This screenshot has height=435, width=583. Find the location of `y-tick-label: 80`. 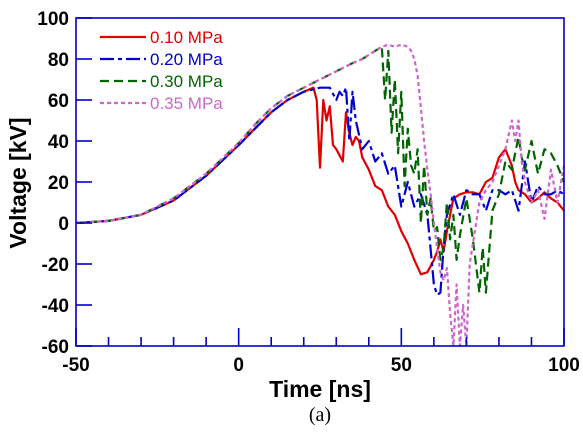

y-tick-label: 80 is located at coordinates (58, 60).